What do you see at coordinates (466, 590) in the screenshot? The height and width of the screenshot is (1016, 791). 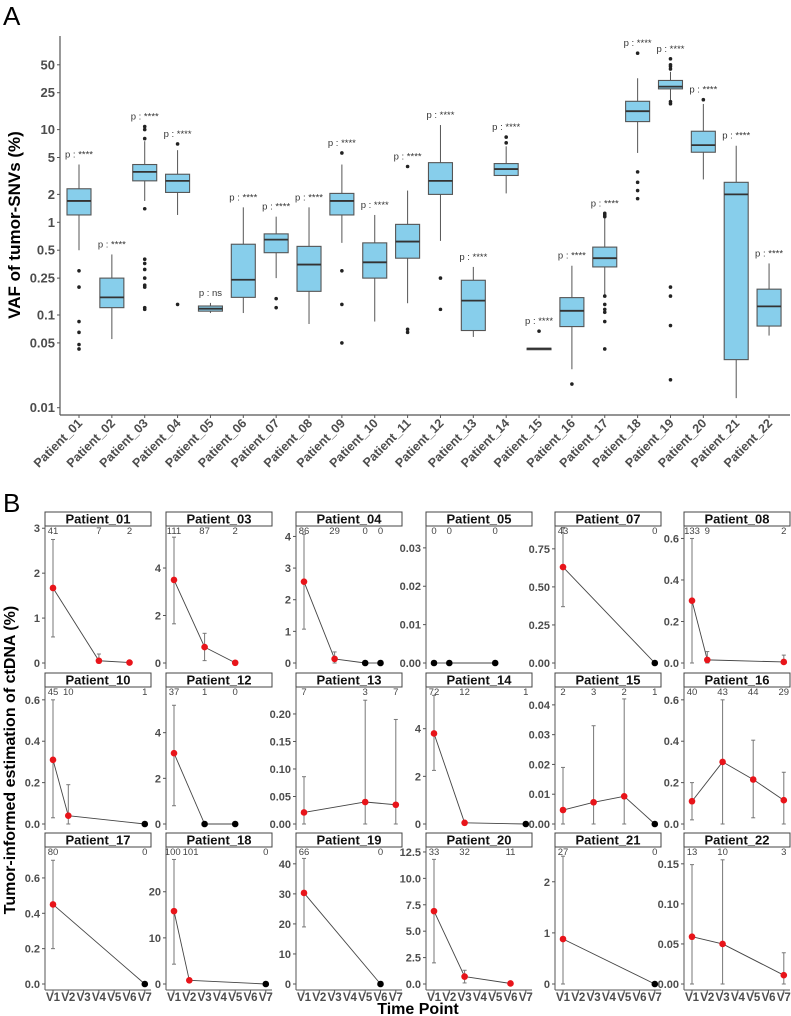 I see `facet-patient-05: Patient_050.000.010.020.030 0 0` at bounding box center [466, 590].